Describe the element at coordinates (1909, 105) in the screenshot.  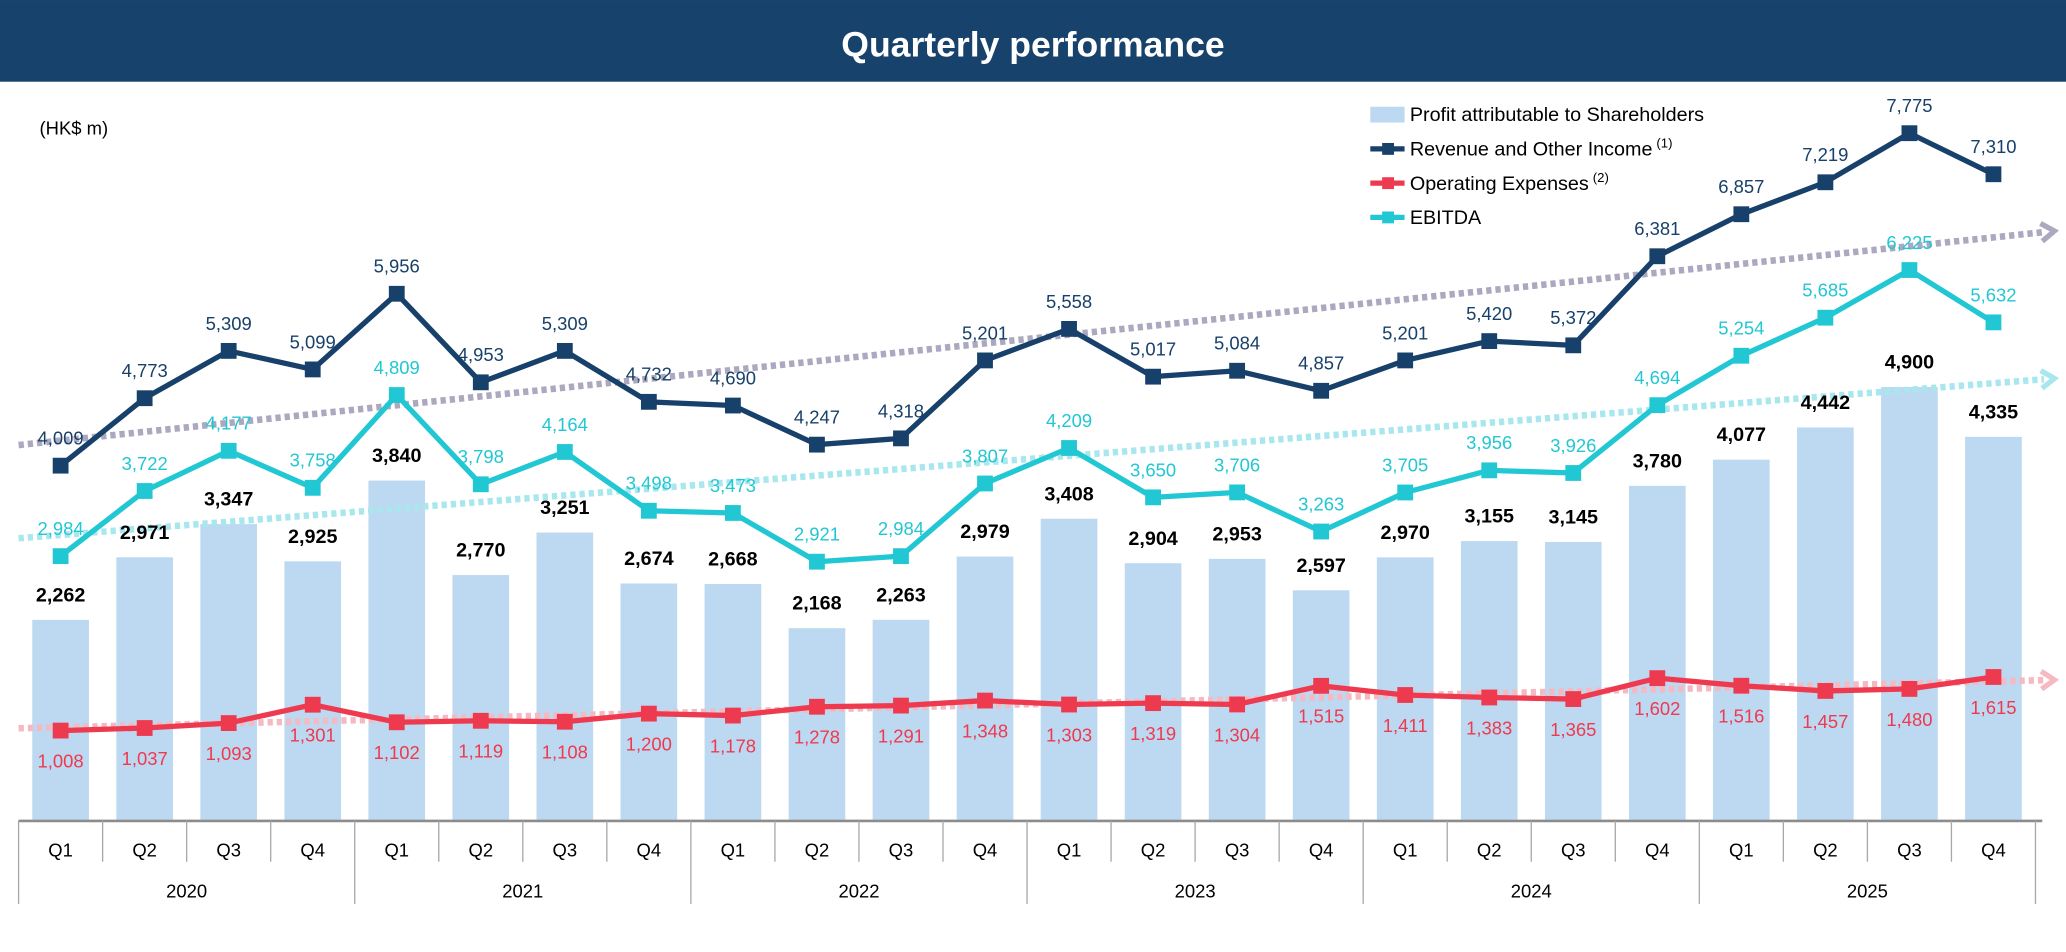
I see `data-label: 7,775` at that location.